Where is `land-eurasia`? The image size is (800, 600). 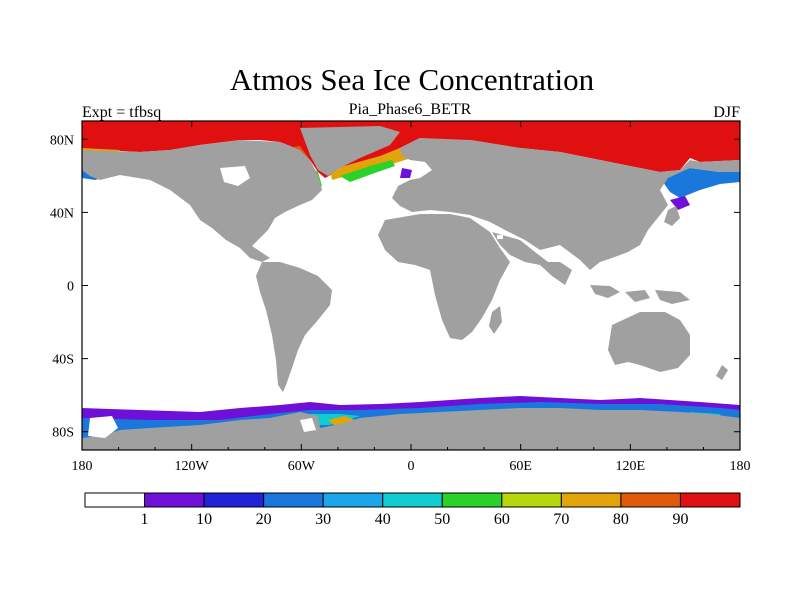 land-eurasia is located at coordinates (566, 204).